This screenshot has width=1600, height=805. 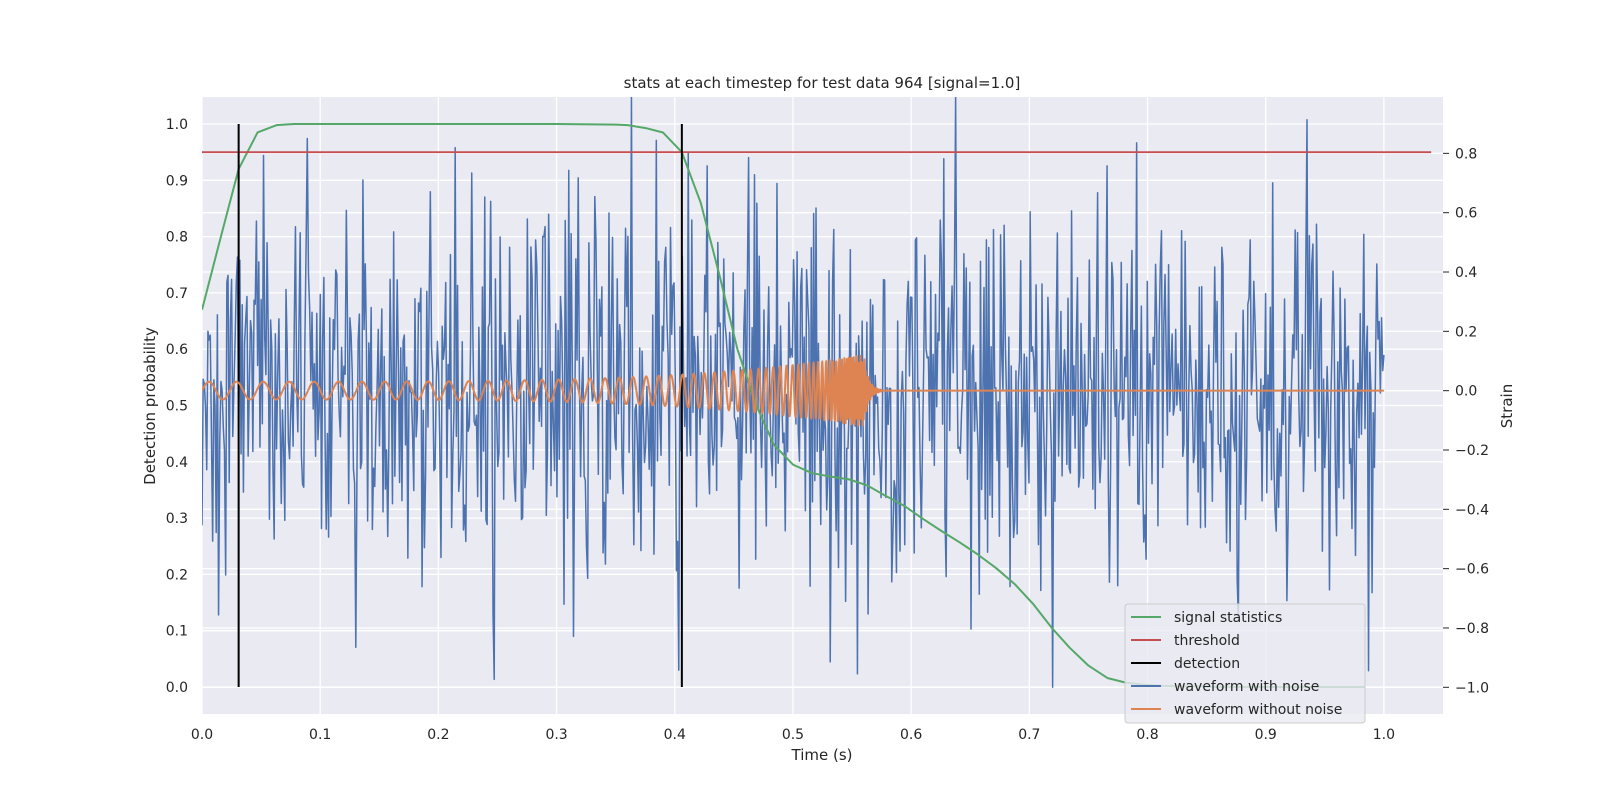 What do you see at coordinates (438, 735) in the screenshot?
I see `x-tick-label-2: 0.2` at bounding box center [438, 735].